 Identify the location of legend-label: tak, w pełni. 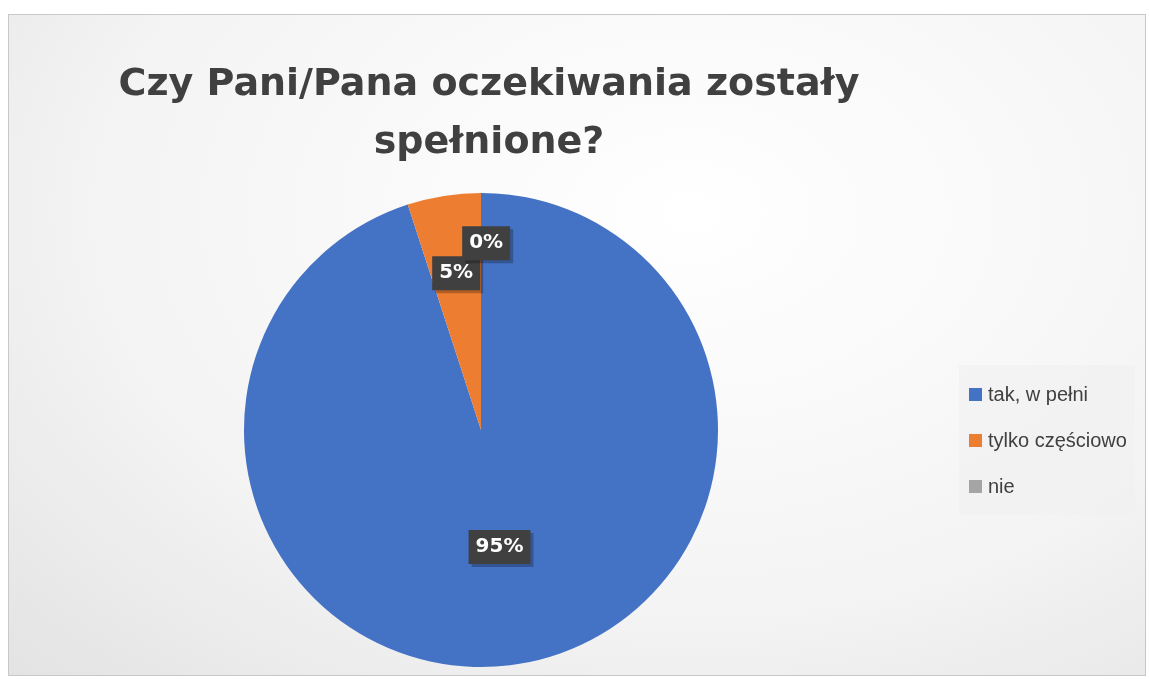
(1038, 394).